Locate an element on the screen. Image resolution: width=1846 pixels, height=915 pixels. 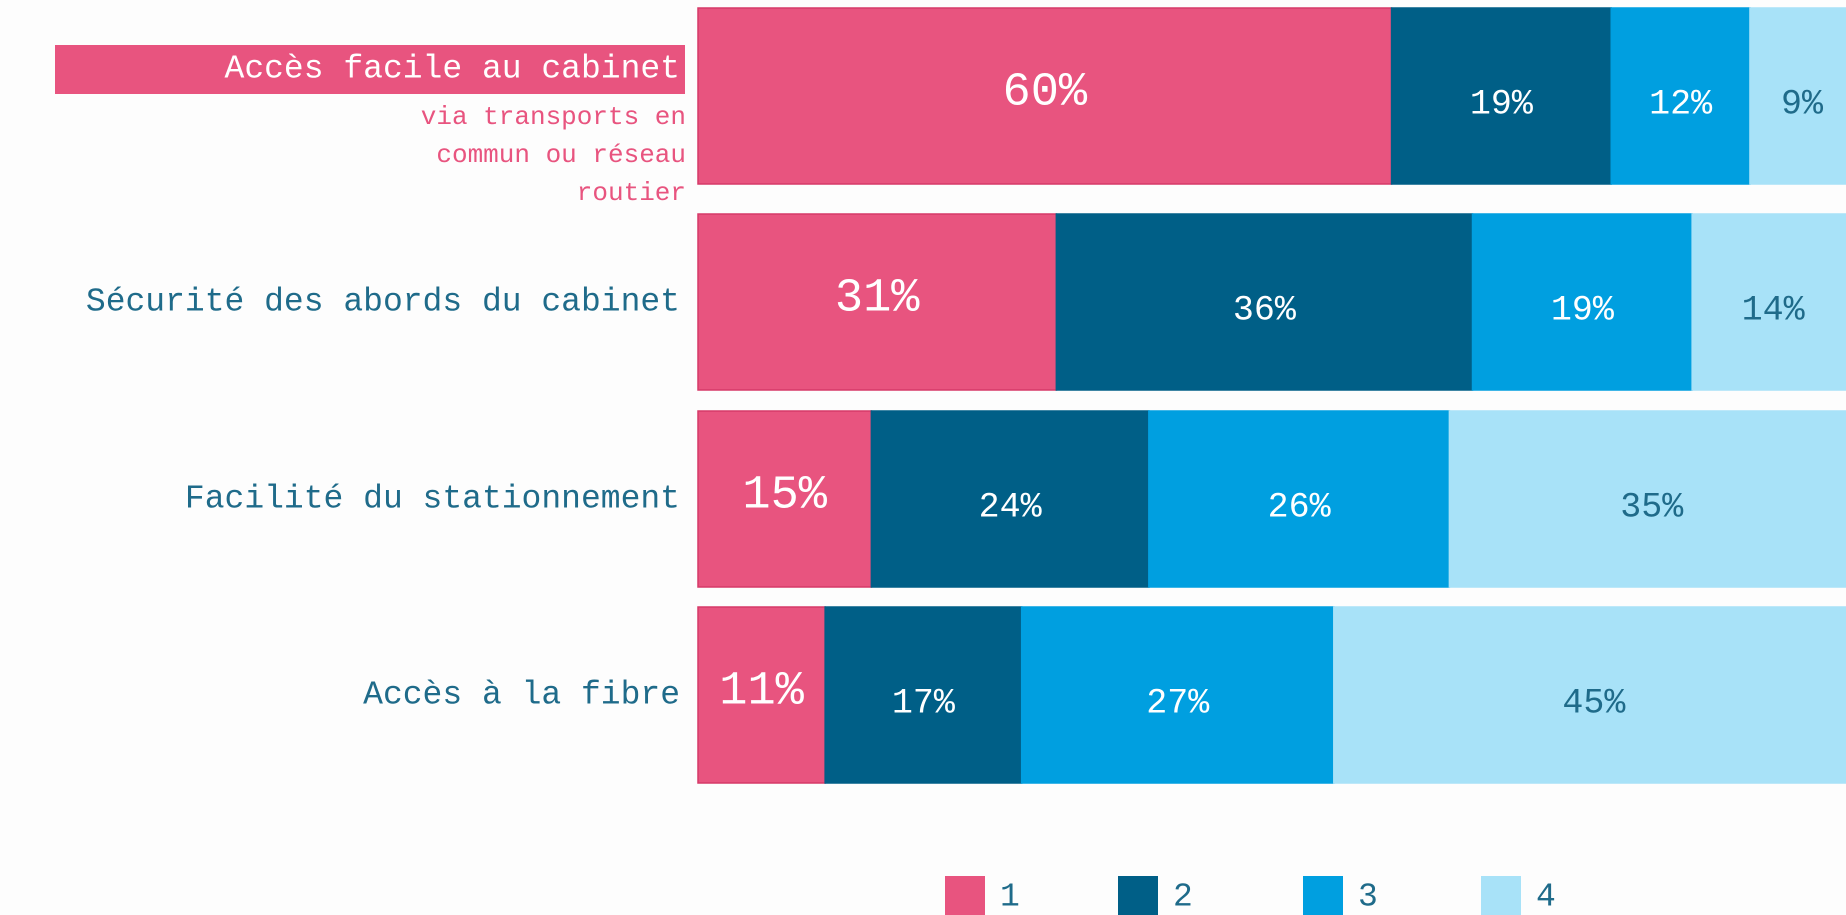
value-label: 31% is located at coordinates (877, 298).